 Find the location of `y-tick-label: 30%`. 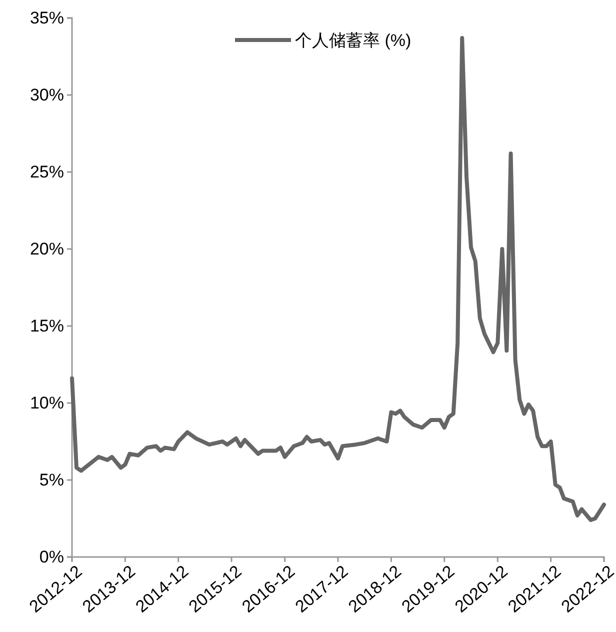

y-tick-label: 30% is located at coordinates (47, 94).